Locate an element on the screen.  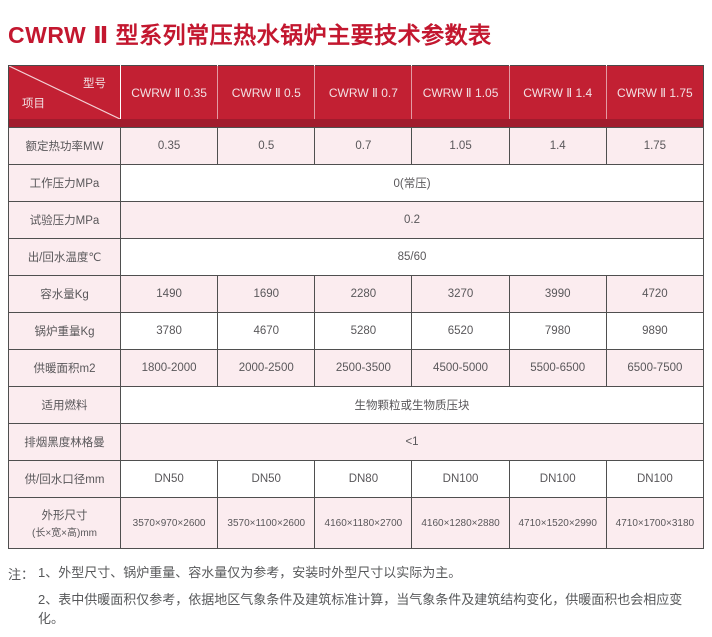
table-row: 排烟黑度林格曼 <1 is located at coordinates (356, 442).